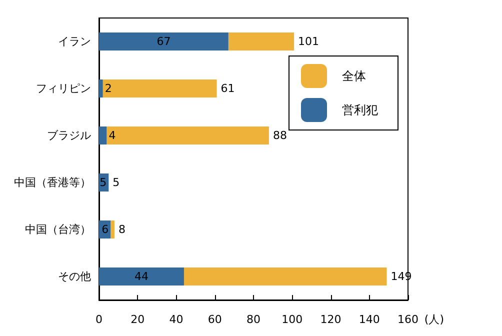 Image resolution: width=502 pixels, height=336 pixels. Describe the element at coordinates (253, 319) in the screenshot. I see `x-tick-label: 80` at that location.